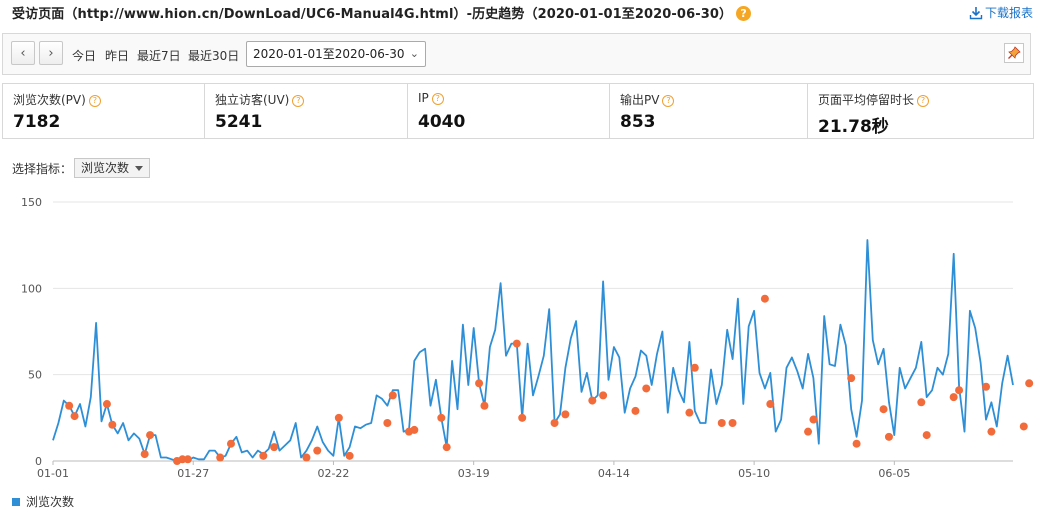  What do you see at coordinates (193, 473) in the screenshot?
I see `x-tick-label: 01-27` at bounding box center [193, 473].